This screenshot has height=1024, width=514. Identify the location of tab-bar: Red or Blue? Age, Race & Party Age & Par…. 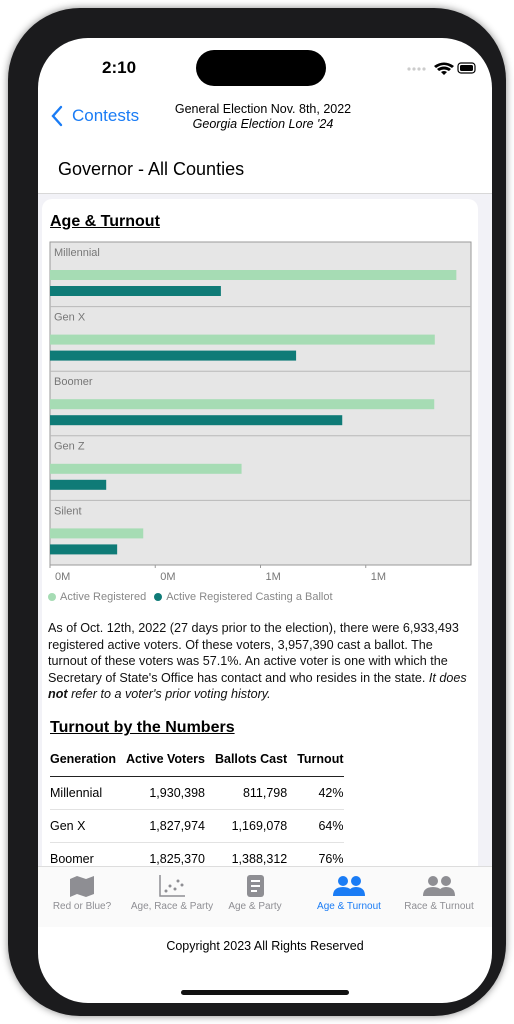
(265, 896).